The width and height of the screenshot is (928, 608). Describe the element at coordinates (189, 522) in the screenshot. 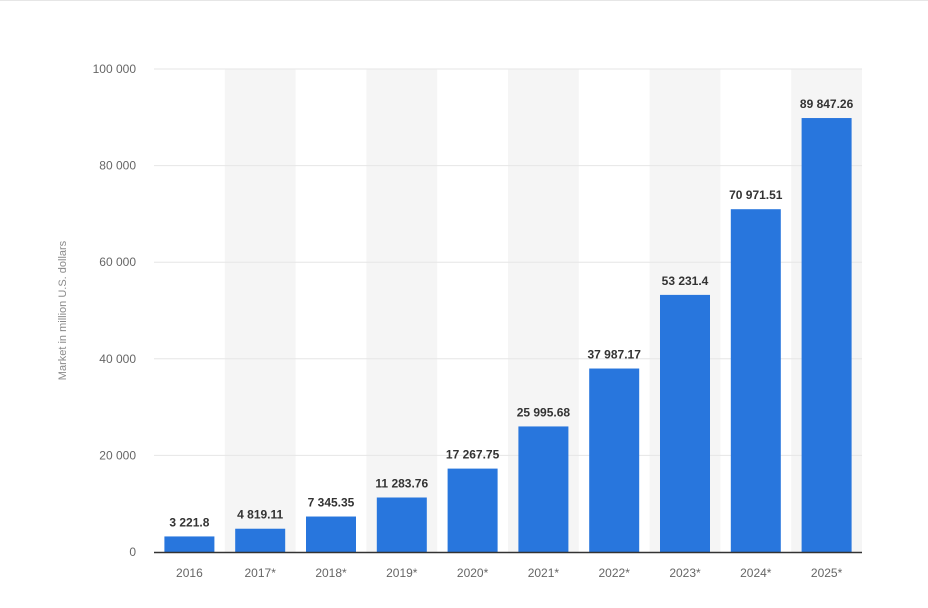

I see `value-label: 3 221.8` at that location.